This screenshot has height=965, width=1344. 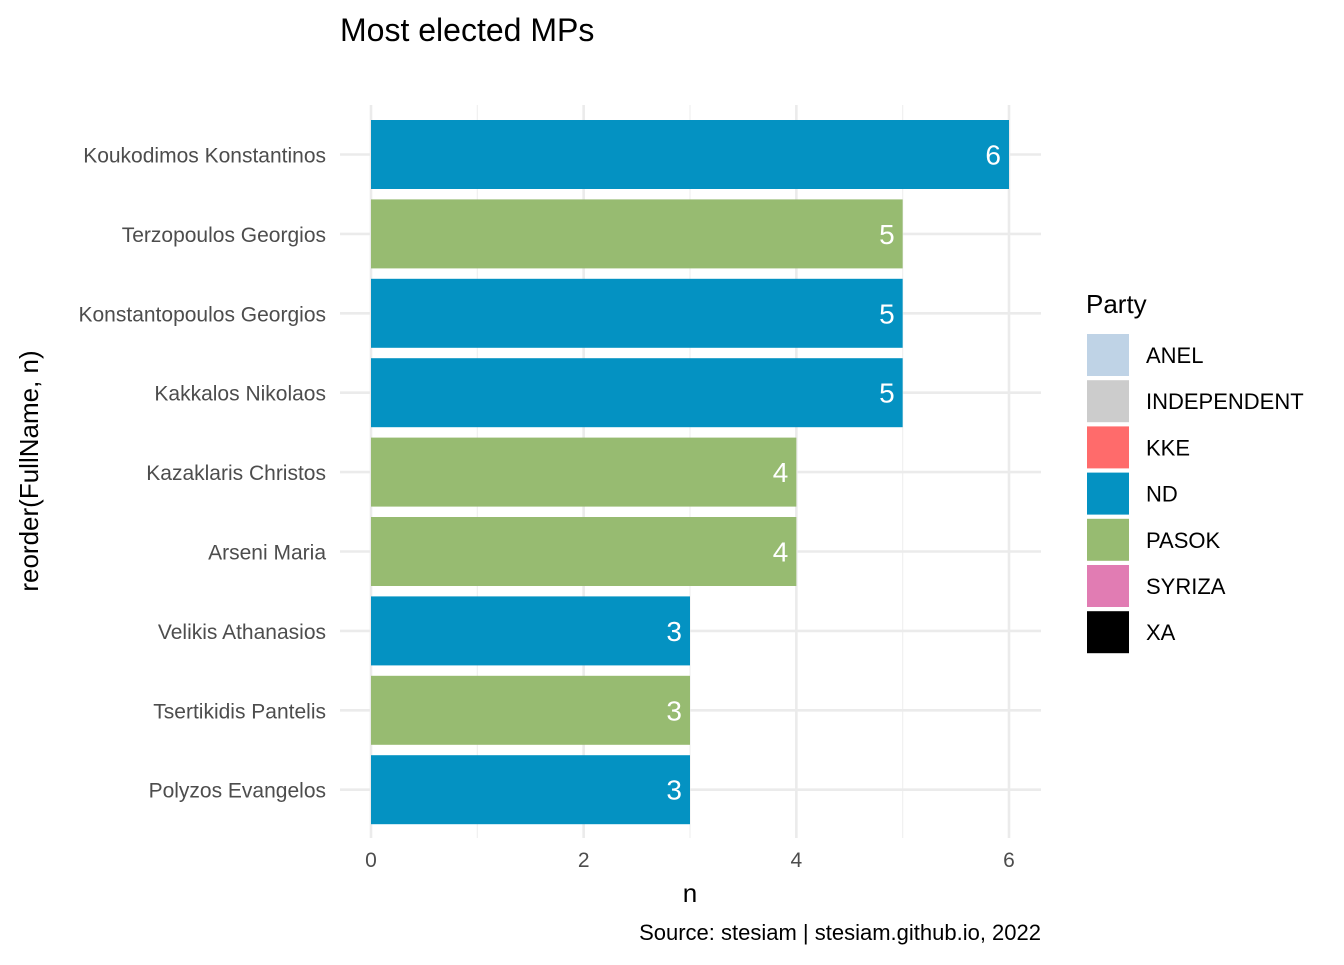 I want to click on y-tick-label: Polyzos Evangelos, so click(x=237, y=791).